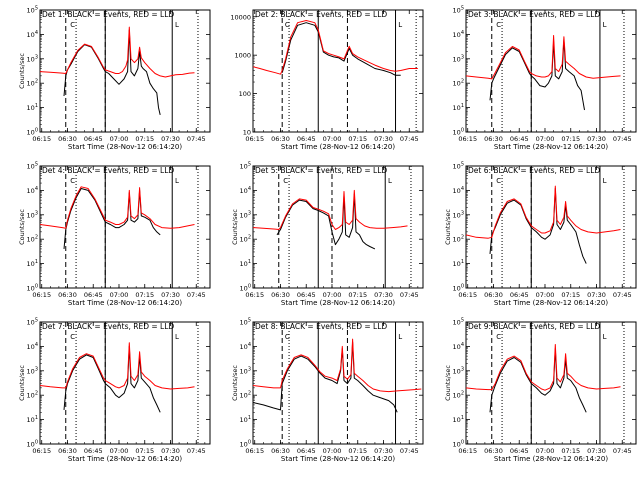 The image size is (640, 480). What do you see at coordinates (32, 419) in the screenshot?
I see `y-tick-label: 10¹` at bounding box center [32, 419].